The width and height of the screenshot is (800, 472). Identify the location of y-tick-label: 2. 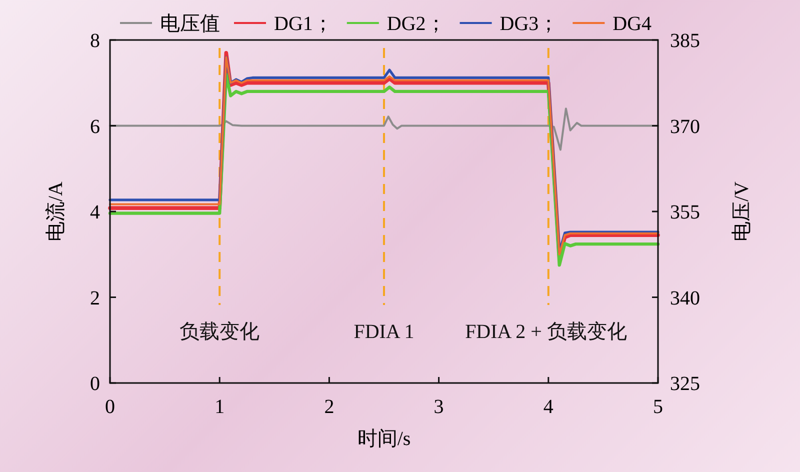
(95, 298).